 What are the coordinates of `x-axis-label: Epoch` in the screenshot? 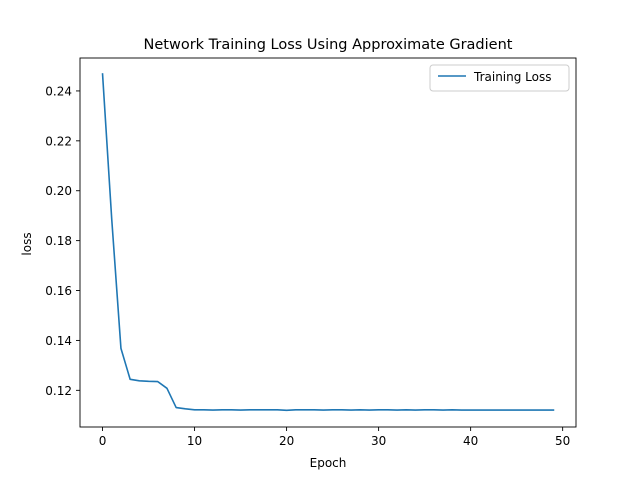 It's located at (328, 463).